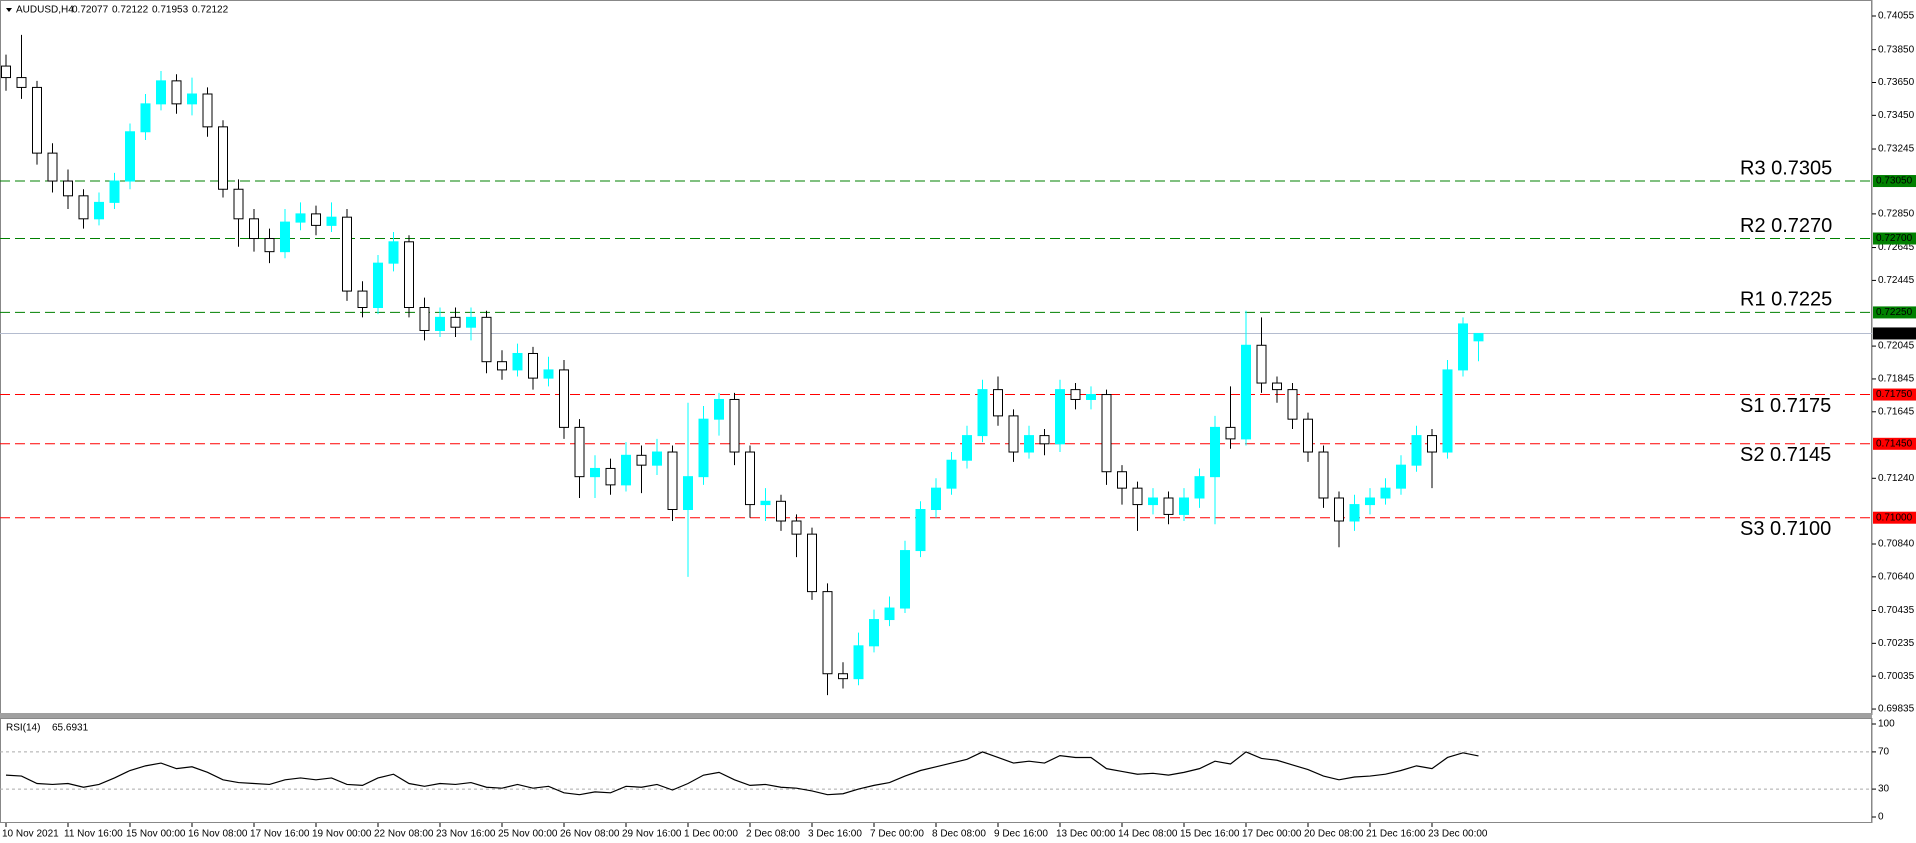  I want to click on x-tick-label: 17 Nov 16:00, so click(280, 834).